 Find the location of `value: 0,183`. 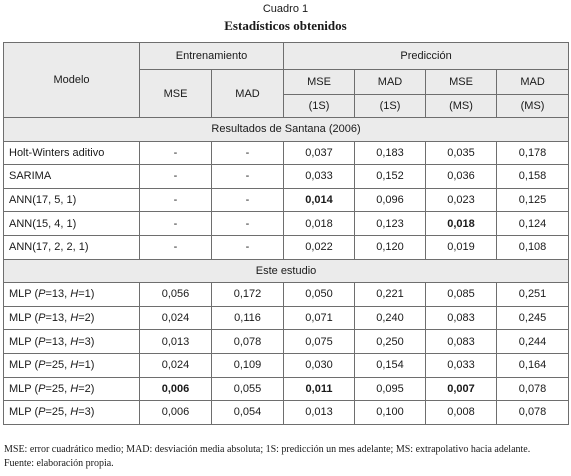

value: 0,183 is located at coordinates (390, 152).